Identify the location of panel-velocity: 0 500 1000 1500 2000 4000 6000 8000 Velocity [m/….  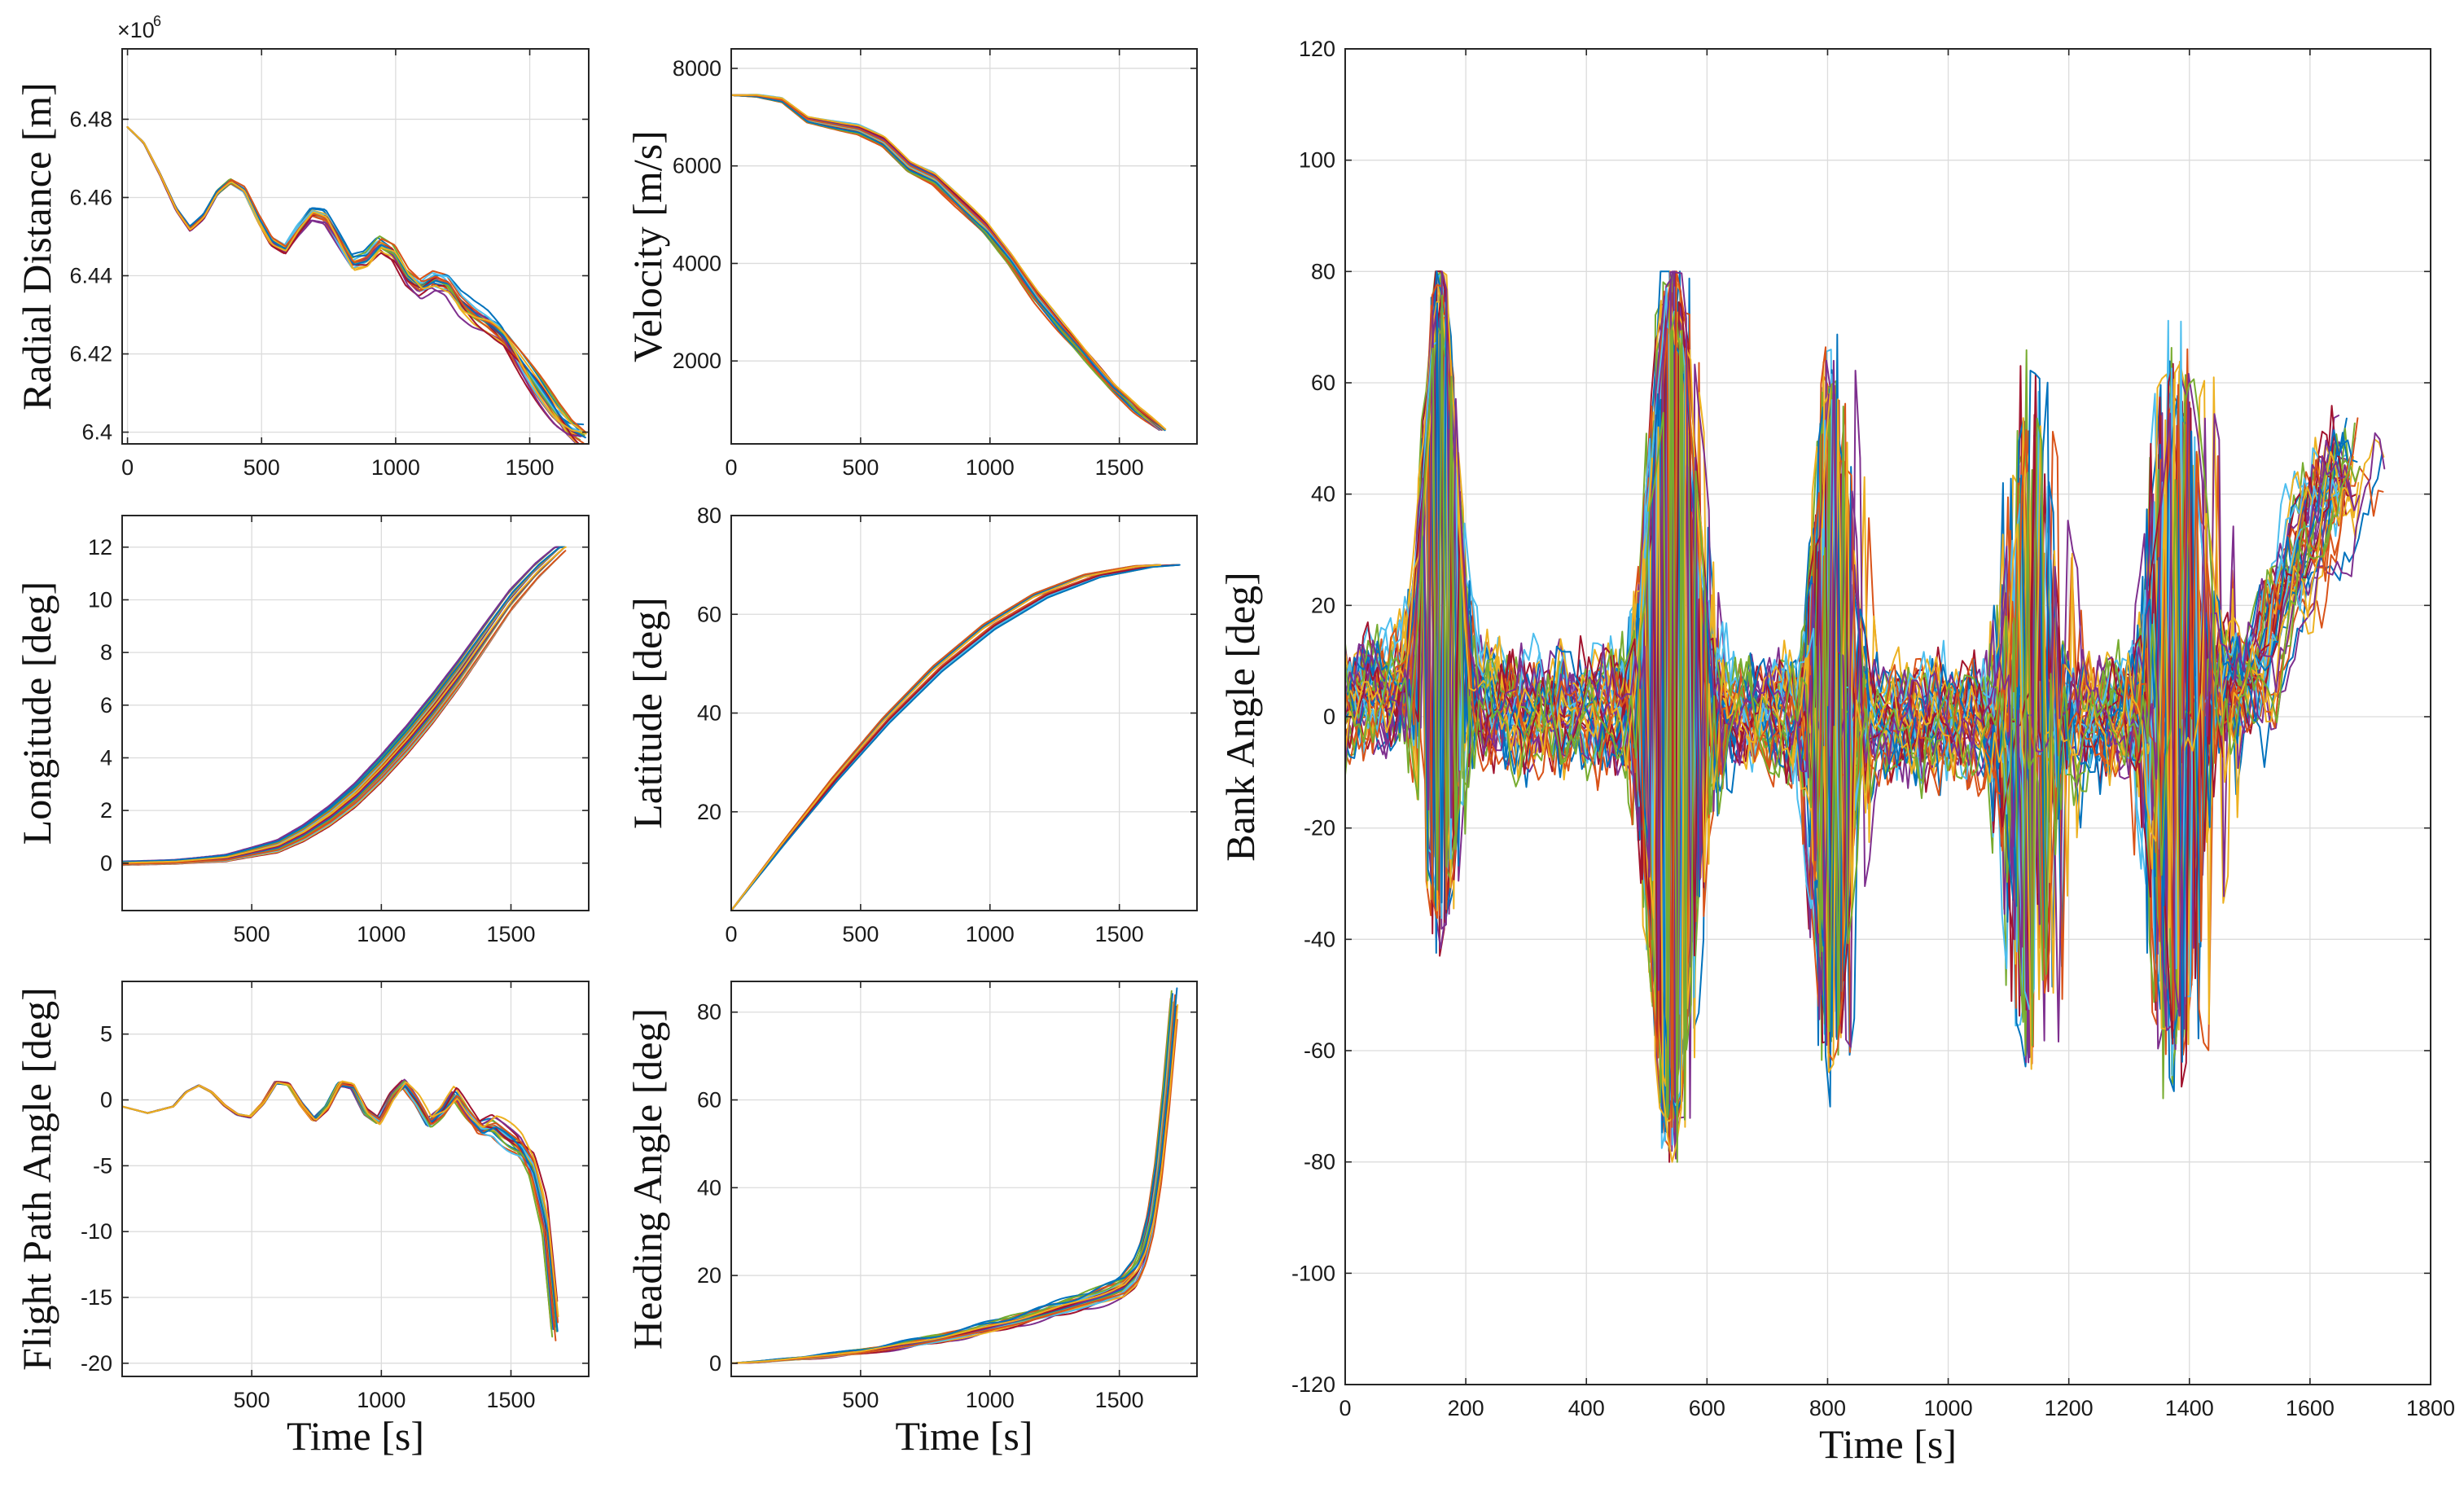
(911, 264).